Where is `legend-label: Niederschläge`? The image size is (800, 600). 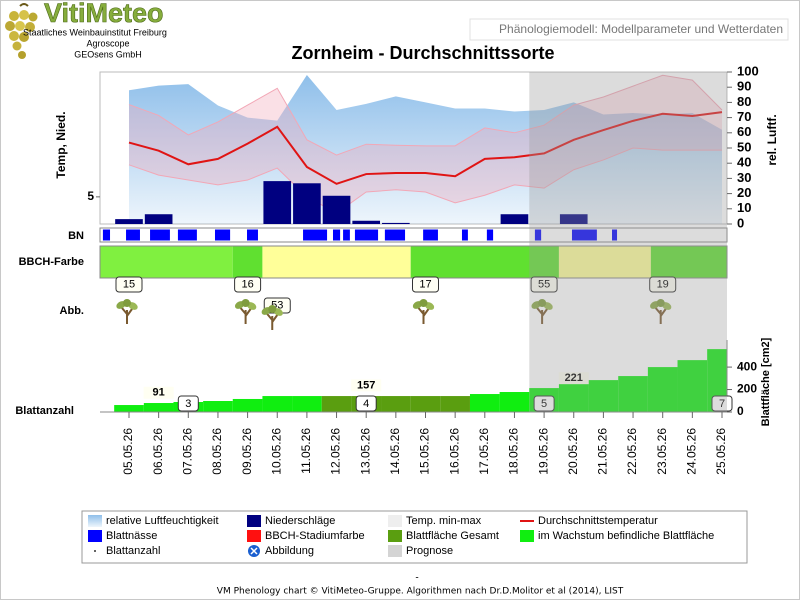
legend-label: Niederschläge is located at coordinates (300, 521).